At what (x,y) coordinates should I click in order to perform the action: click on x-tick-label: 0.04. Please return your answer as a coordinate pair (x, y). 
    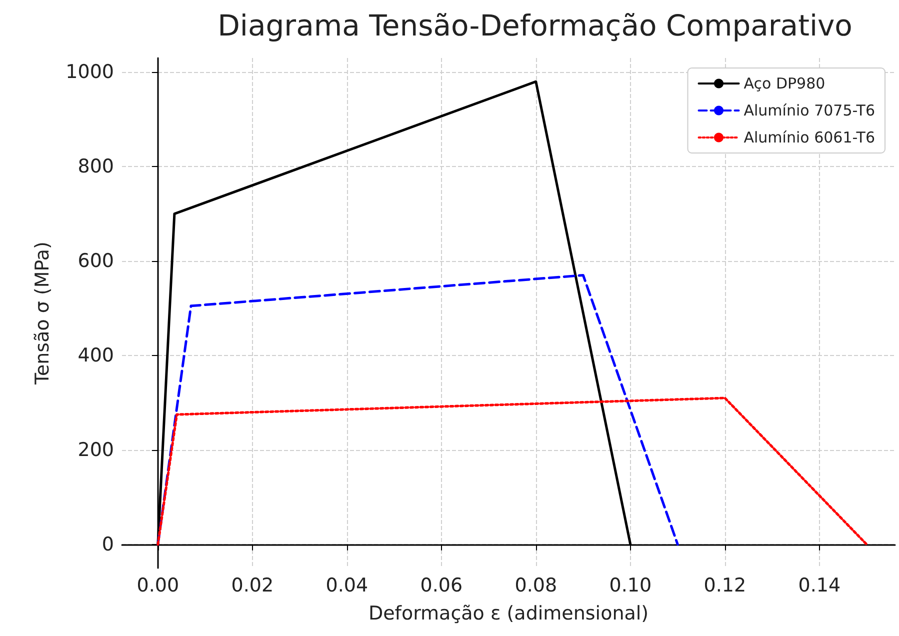
    Looking at the image, I should click on (347, 585).